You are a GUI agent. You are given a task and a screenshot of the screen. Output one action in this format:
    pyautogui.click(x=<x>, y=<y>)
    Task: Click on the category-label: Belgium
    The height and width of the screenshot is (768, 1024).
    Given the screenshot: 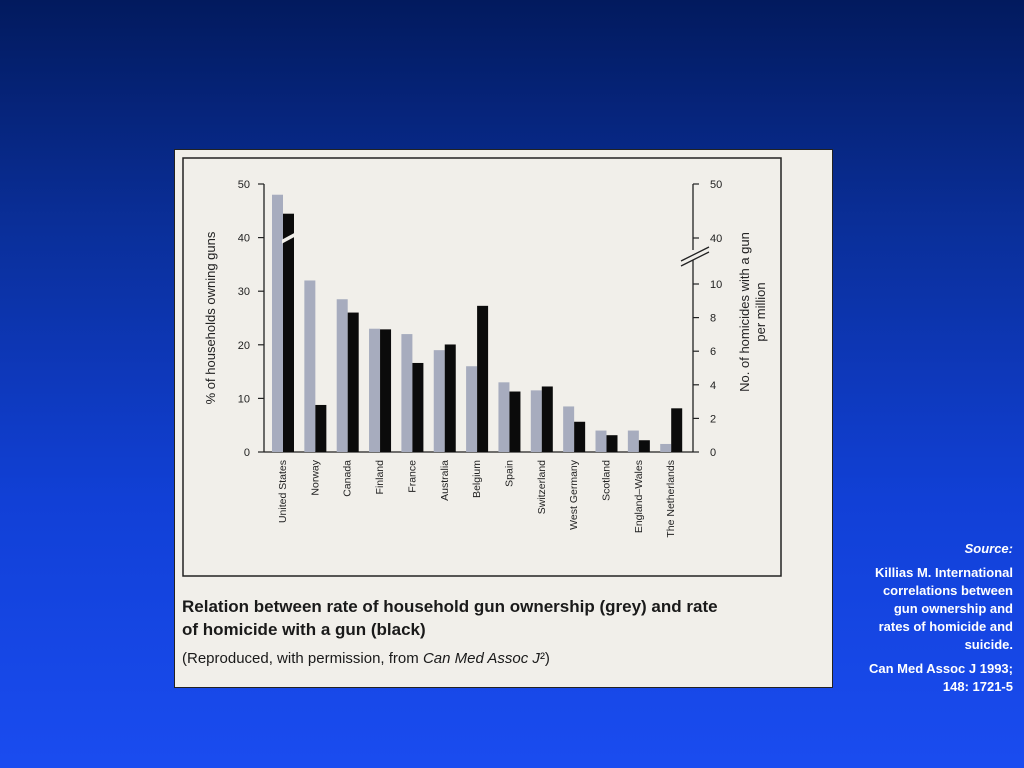 What is the action you would take?
    pyautogui.click(x=477, y=479)
    